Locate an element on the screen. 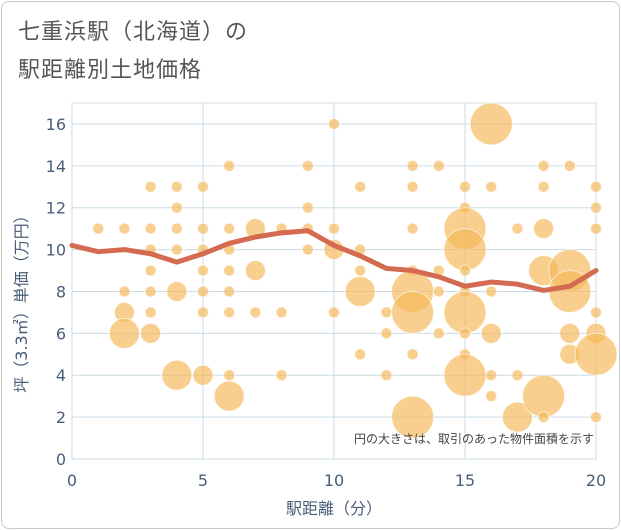 The image size is (621, 530). y-tick-label: 10 is located at coordinates (56, 250).